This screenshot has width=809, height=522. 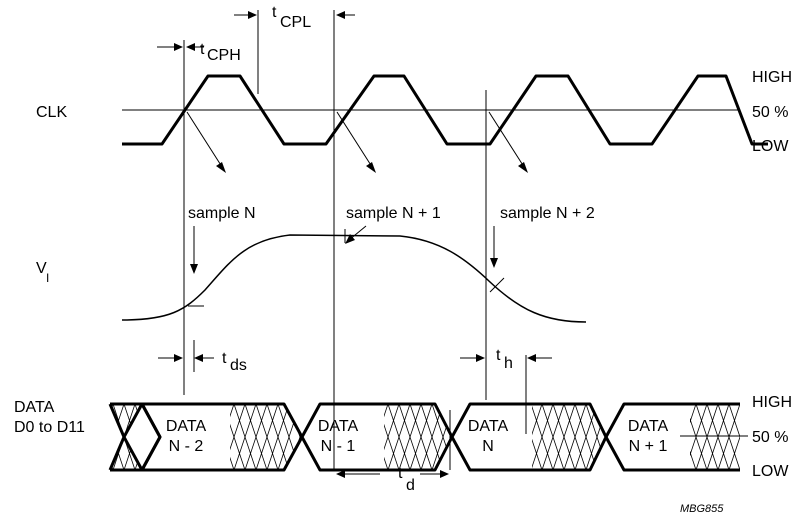 I want to click on tds-t: t, so click(x=224, y=358).